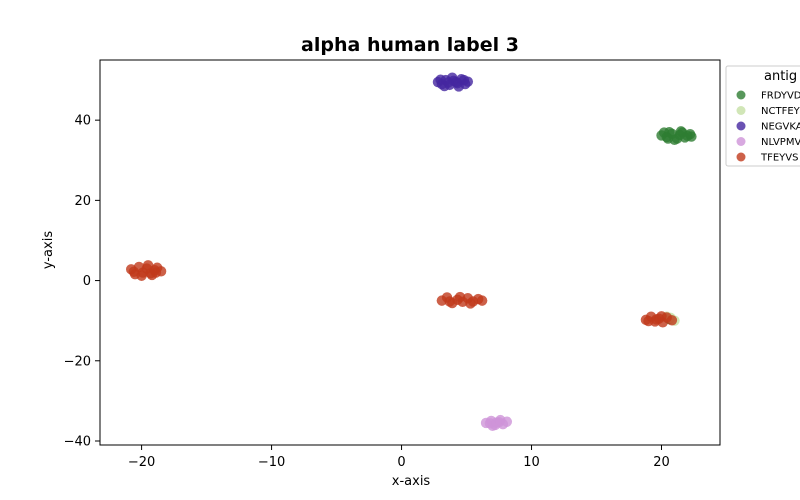  What do you see at coordinates (780, 96) in the screenshot?
I see `legend-label: FRDYVD` at bounding box center [780, 96].